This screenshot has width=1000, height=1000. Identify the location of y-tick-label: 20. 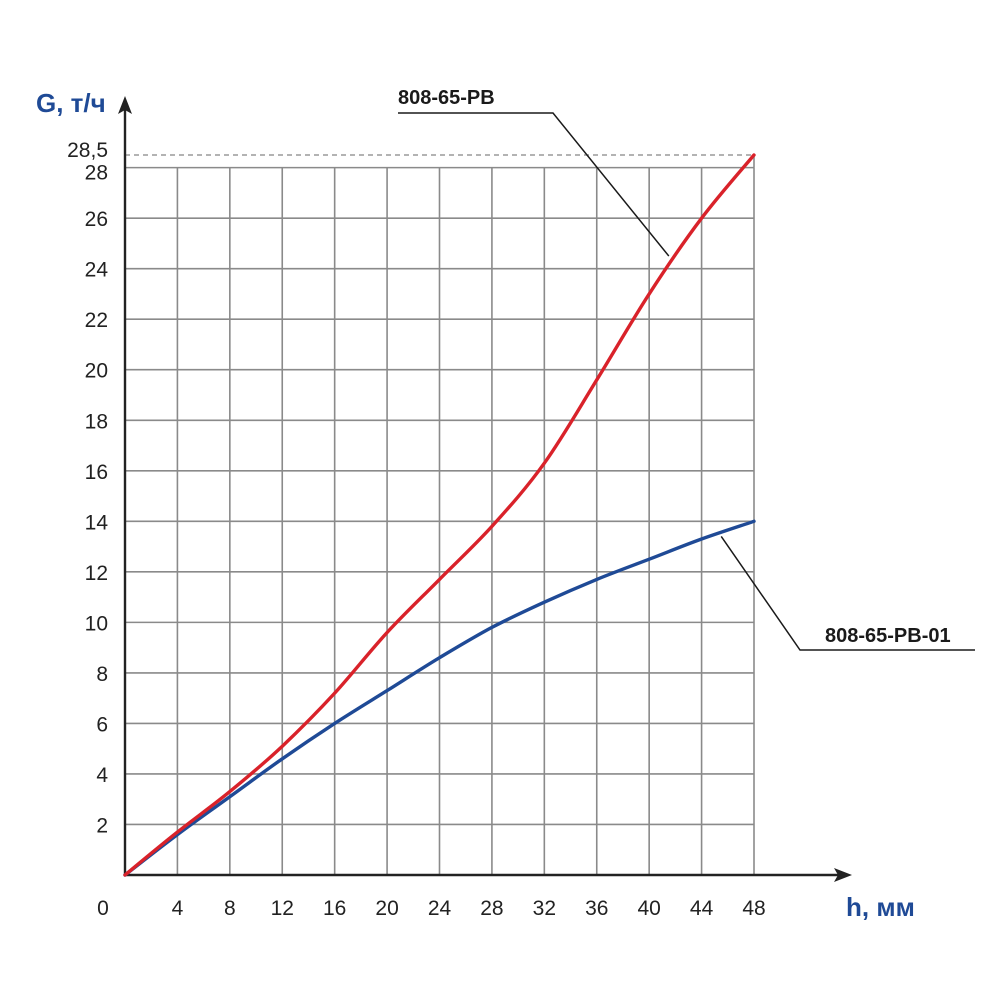
(96, 371).